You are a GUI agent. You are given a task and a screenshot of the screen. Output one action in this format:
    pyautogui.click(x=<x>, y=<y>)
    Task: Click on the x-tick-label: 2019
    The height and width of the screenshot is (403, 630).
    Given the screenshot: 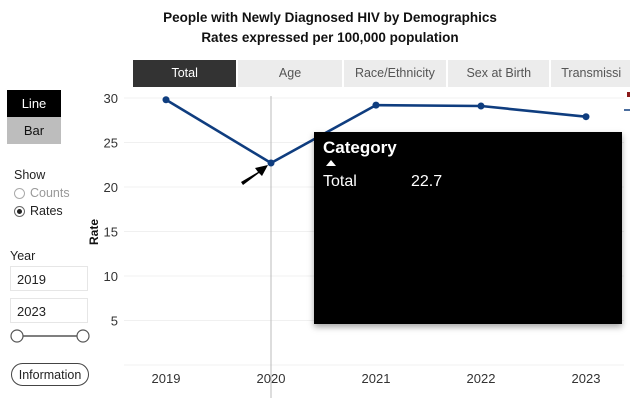 What is the action you would take?
    pyautogui.click(x=166, y=378)
    